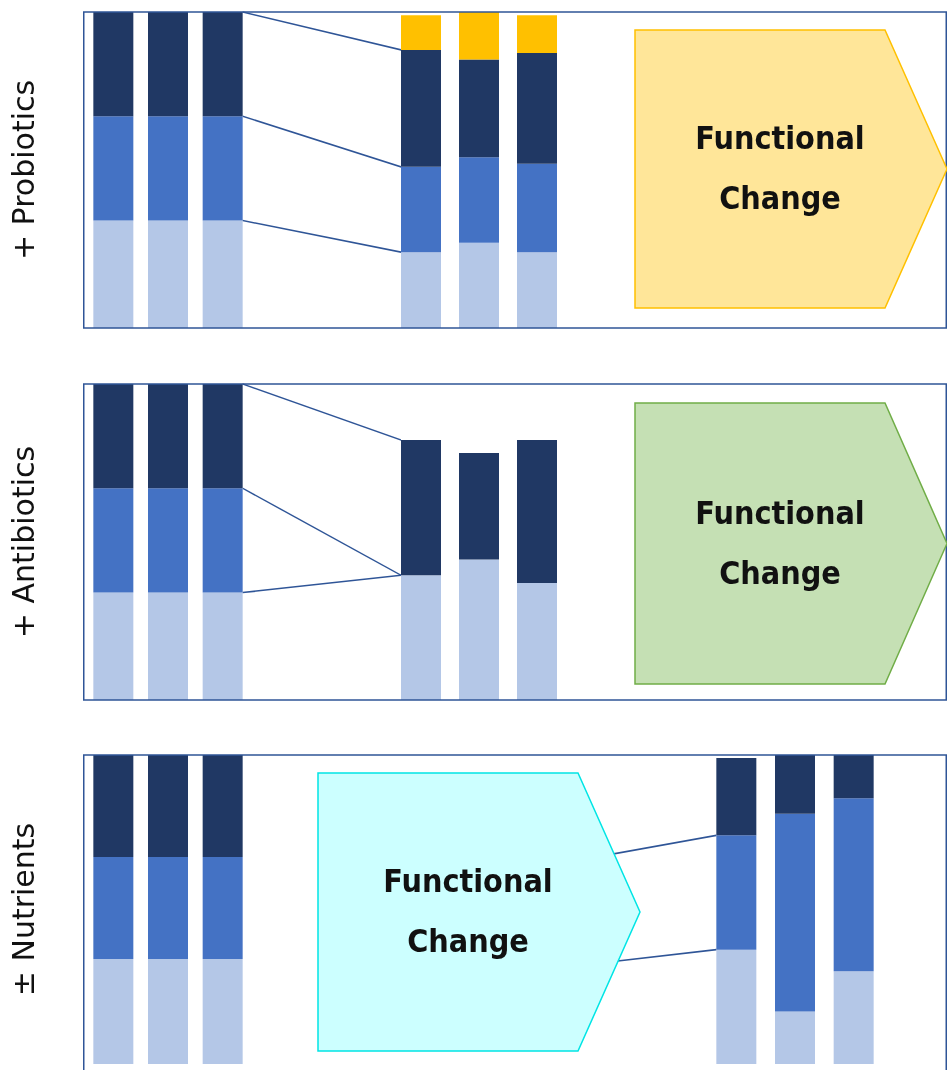 The image size is (947, 1070). I want to click on y-axis-title: ± Nutrients, so click(23, 909).